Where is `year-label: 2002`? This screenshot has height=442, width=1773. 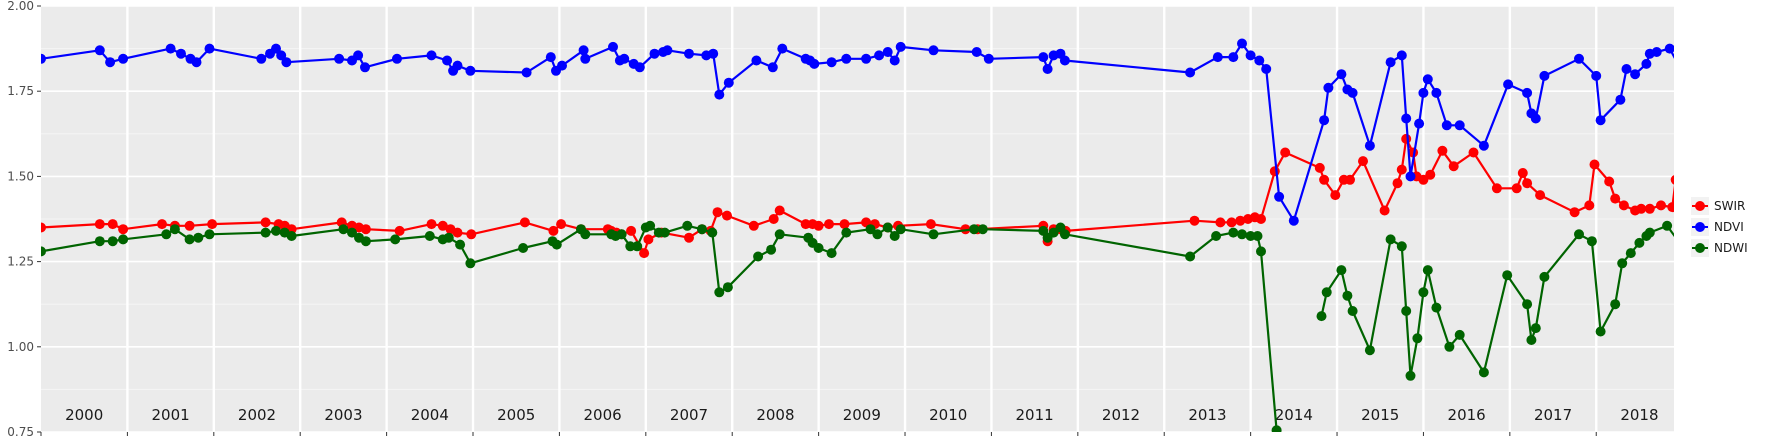
year-label: 2002 is located at coordinates (257, 415).